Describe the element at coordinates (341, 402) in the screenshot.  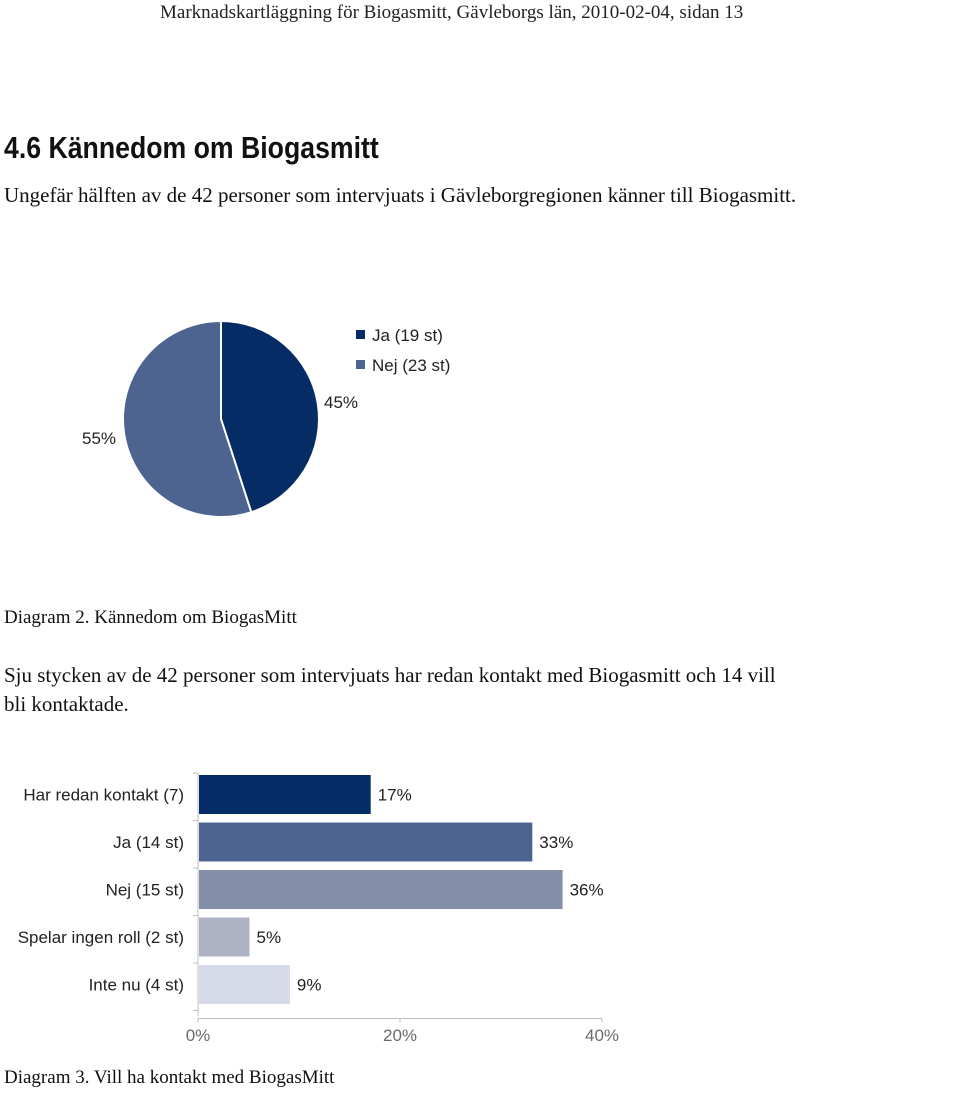
I see `pie-label-ja: 45%` at that location.